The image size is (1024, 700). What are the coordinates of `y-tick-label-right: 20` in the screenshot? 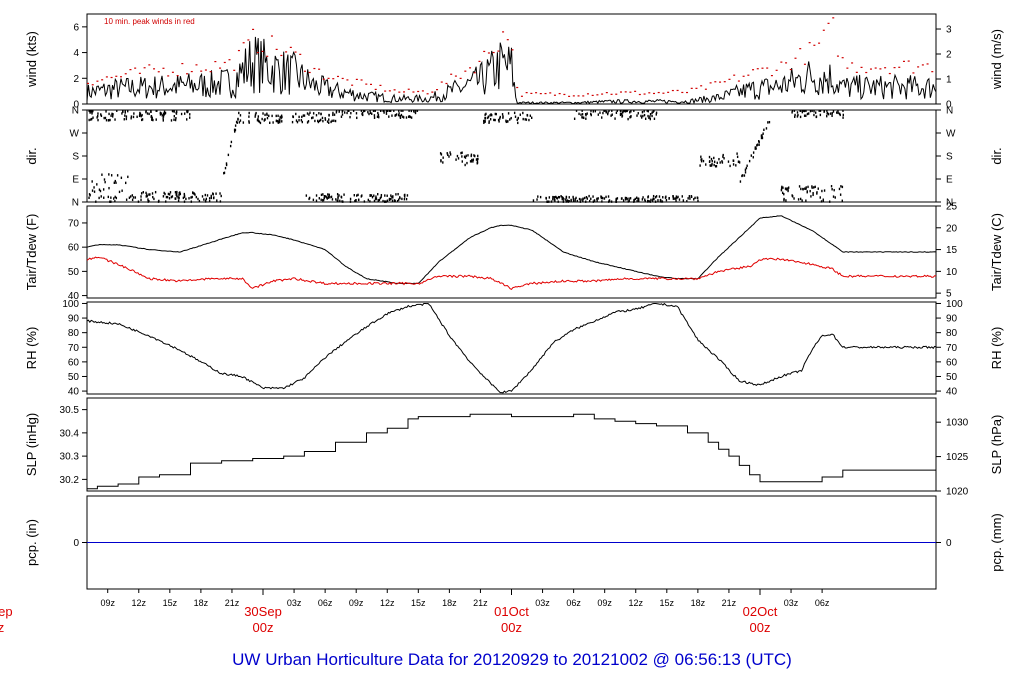 It's located at (952, 228).